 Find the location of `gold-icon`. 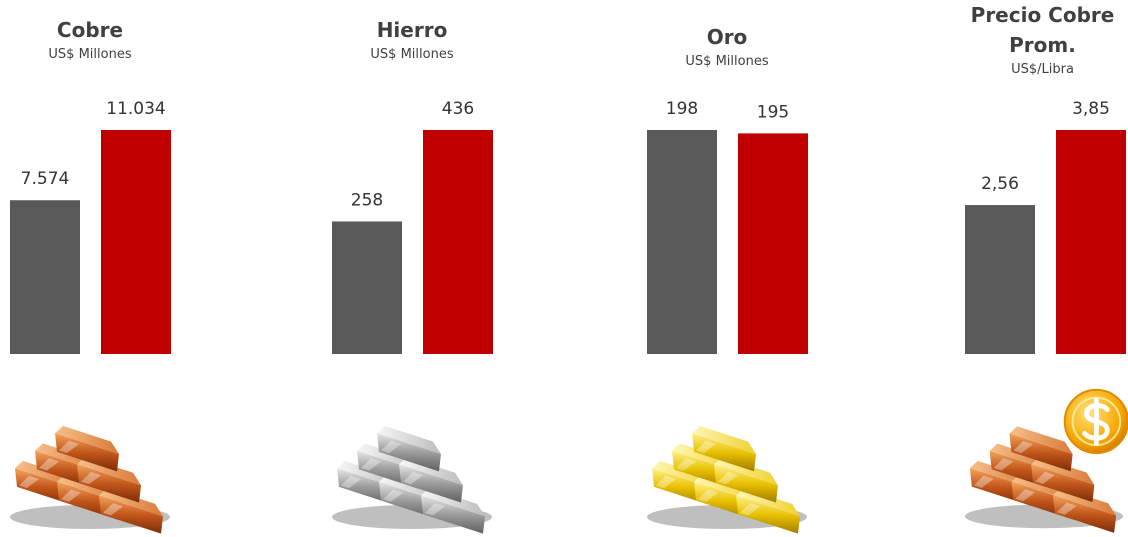

gold-icon is located at coordinates (727, 460).